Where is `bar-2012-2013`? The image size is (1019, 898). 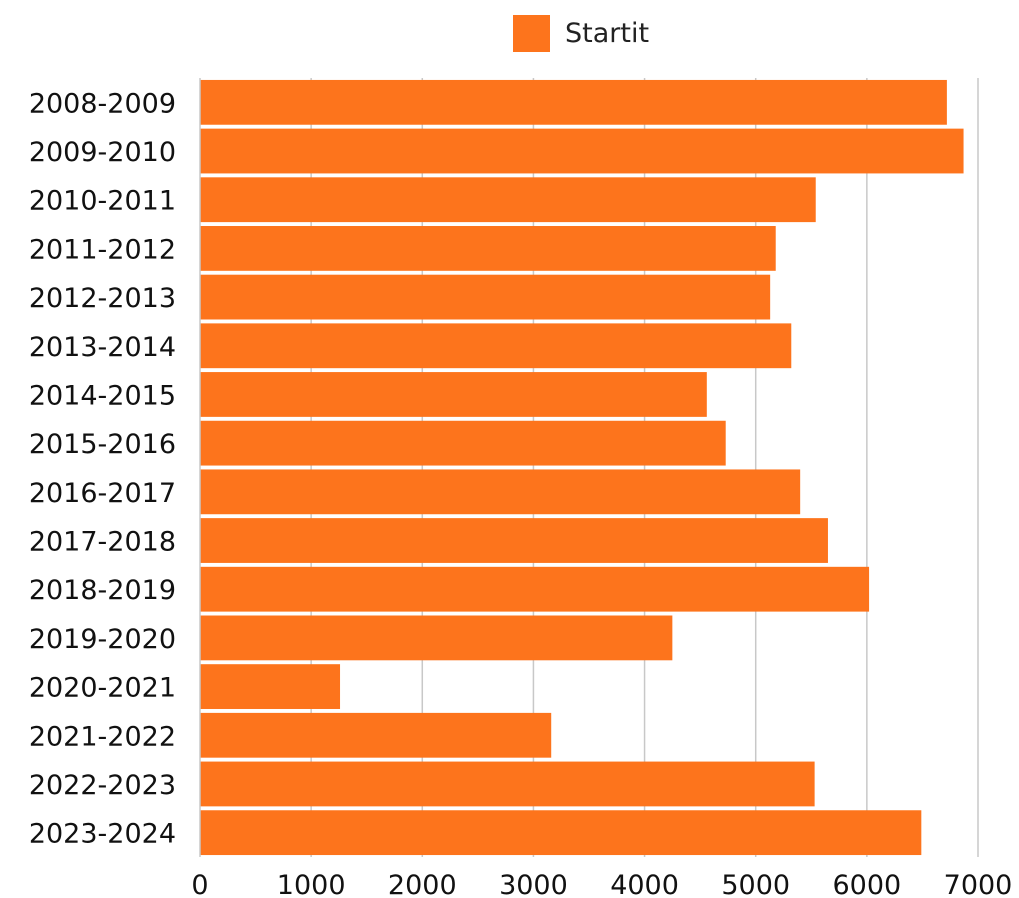 bar-2012-2013 is located at coordinates (485, 297).